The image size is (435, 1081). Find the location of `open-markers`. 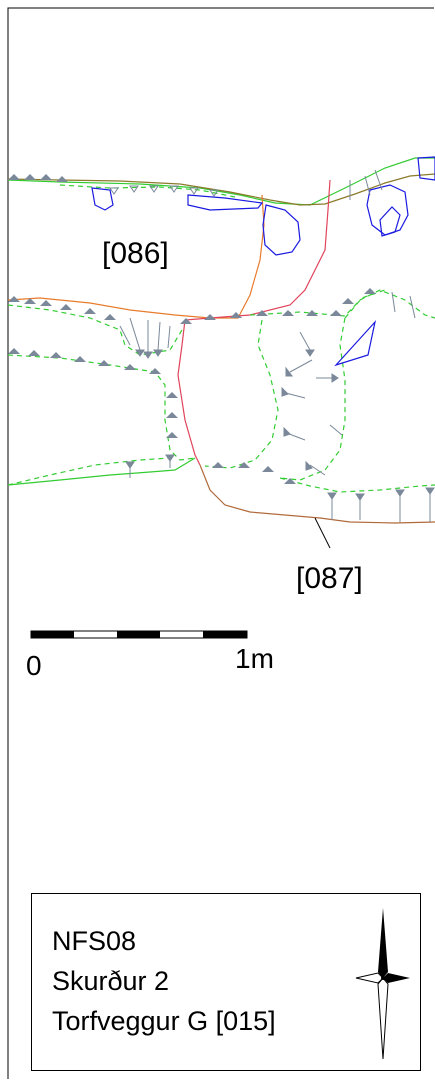

open-markers is located at coordinates (164, 191).